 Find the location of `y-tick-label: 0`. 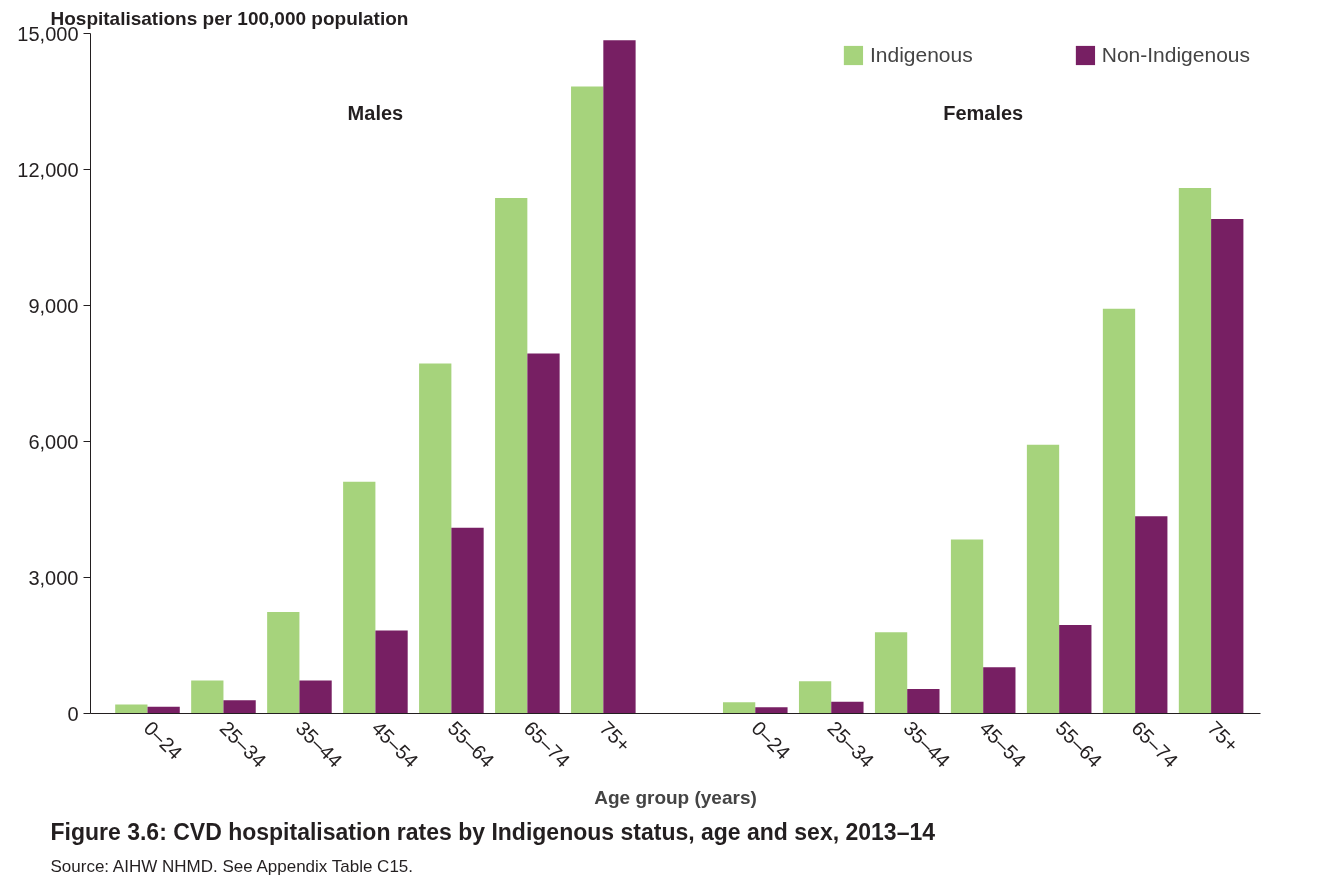

y-tick-label: 0 is located at coordinates (73, 713).